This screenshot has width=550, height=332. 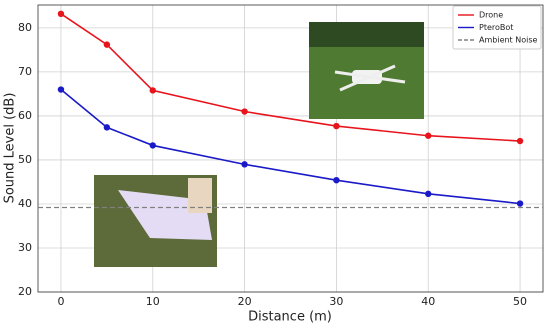 I want to click on legend-label: PteroBot, so click(x=496, y=27).